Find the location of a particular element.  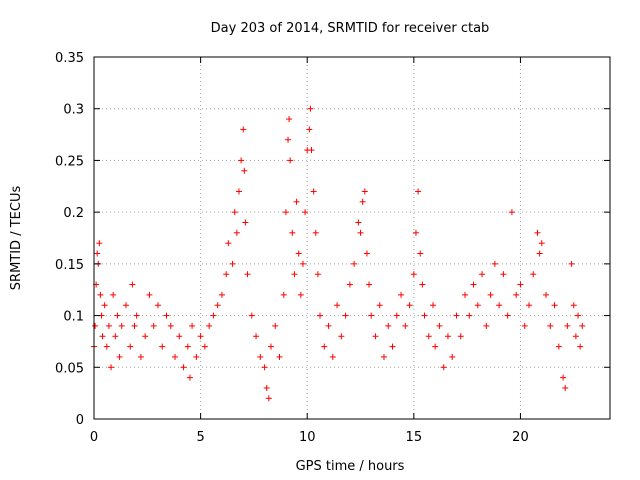

y-tick-label: 0.1 is located at coordinates (73, 317).